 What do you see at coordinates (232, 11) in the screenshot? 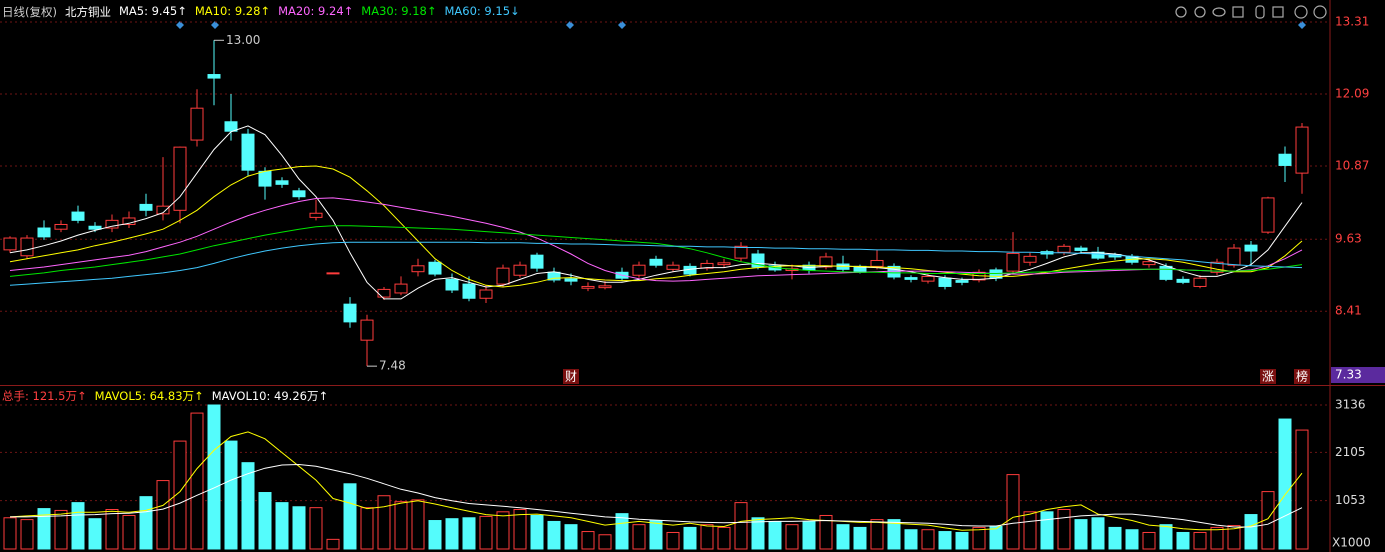
I see `legend-entry: MA10: 9.28↑` at bounding box center [232, 11].